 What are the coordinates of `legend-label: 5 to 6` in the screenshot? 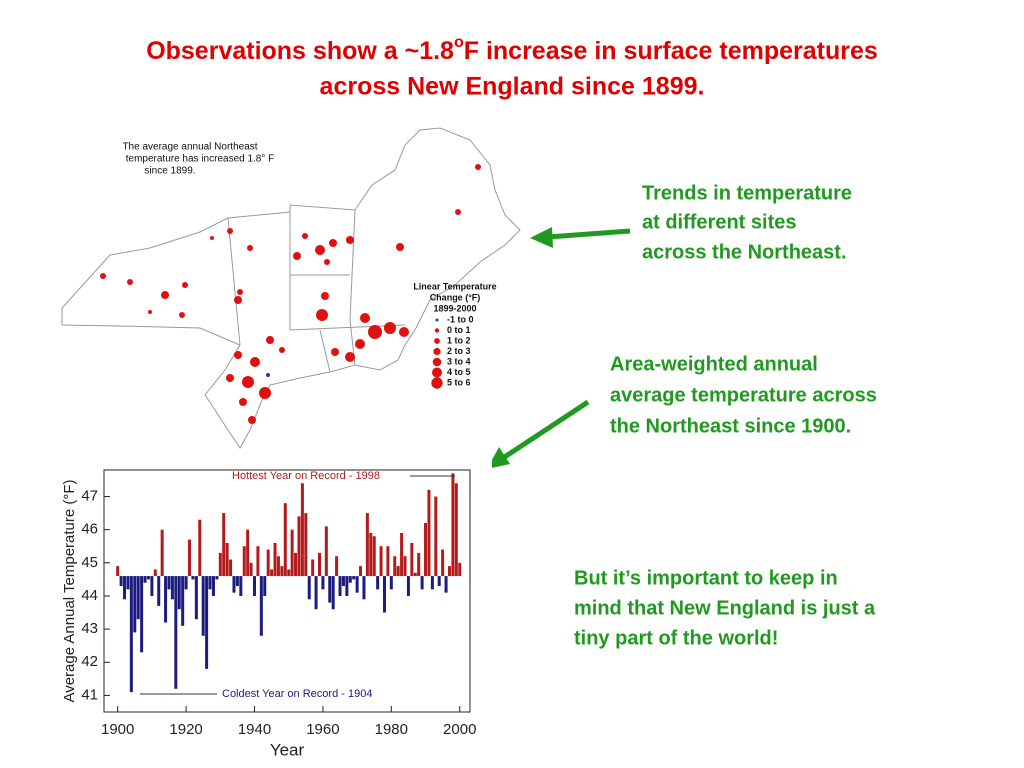 It's located at (459, 382).